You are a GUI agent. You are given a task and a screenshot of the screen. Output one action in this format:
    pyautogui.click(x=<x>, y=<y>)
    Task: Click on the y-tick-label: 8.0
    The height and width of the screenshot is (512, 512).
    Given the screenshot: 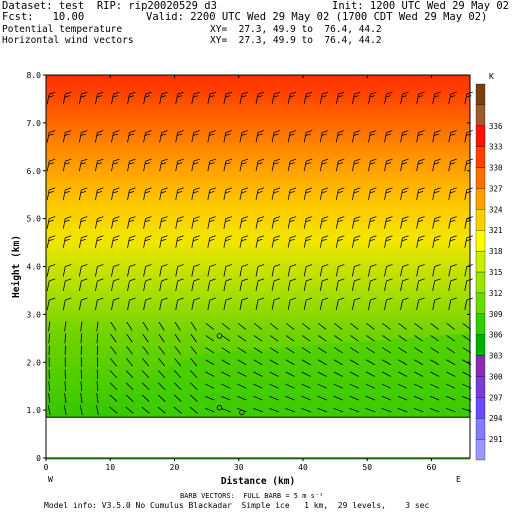 What is the action you would take?
    pyautogui.click(x=34, y=75)
    